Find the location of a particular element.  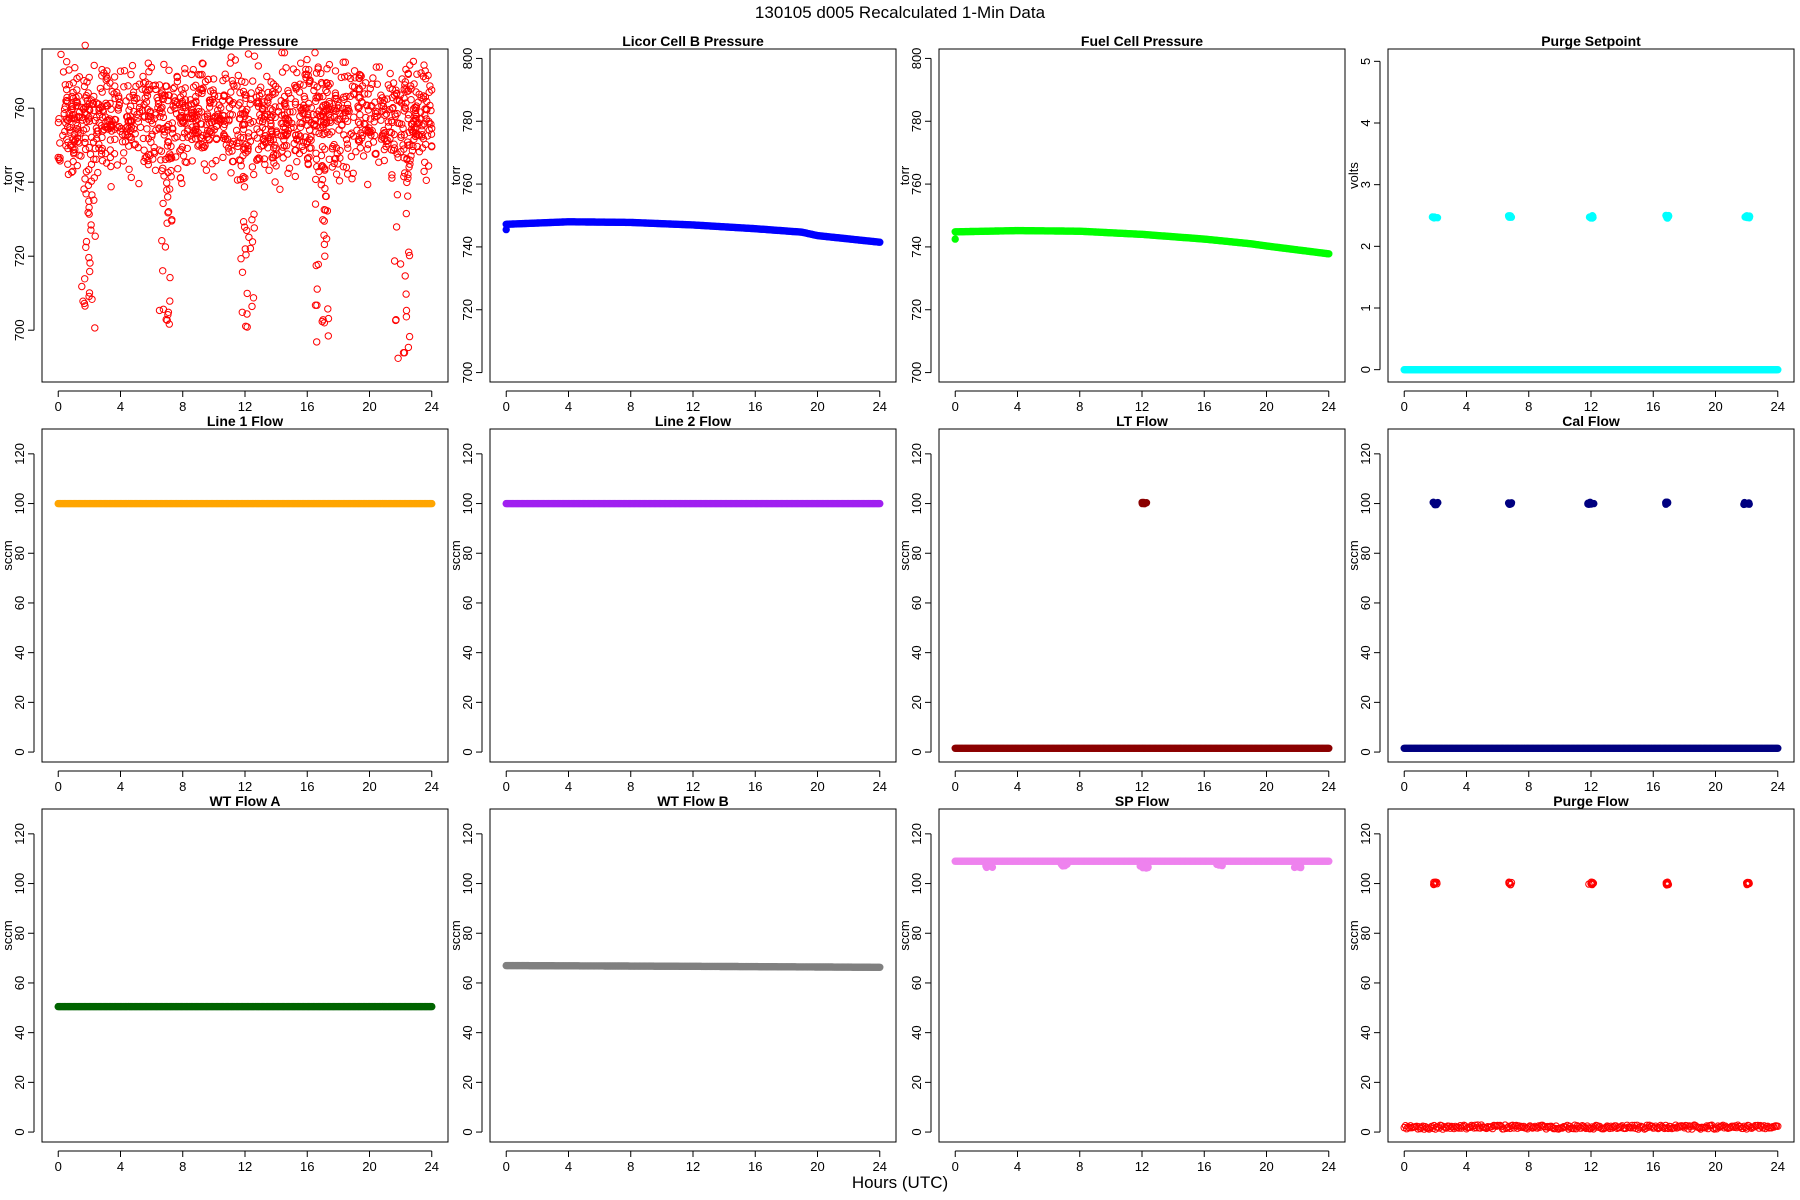

y-tick-label: 3 is located at coordinates (1365, 184).